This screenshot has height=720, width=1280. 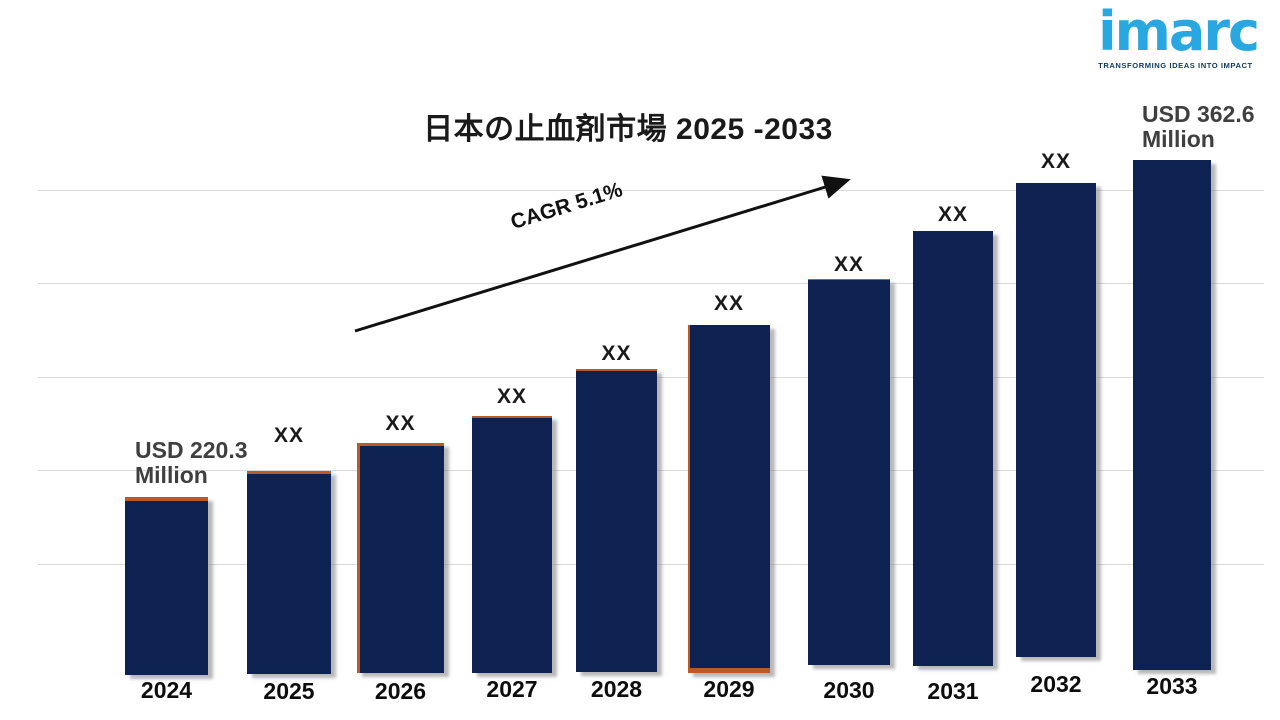 I want to click on bar-2030, so click(x=849, y=472).